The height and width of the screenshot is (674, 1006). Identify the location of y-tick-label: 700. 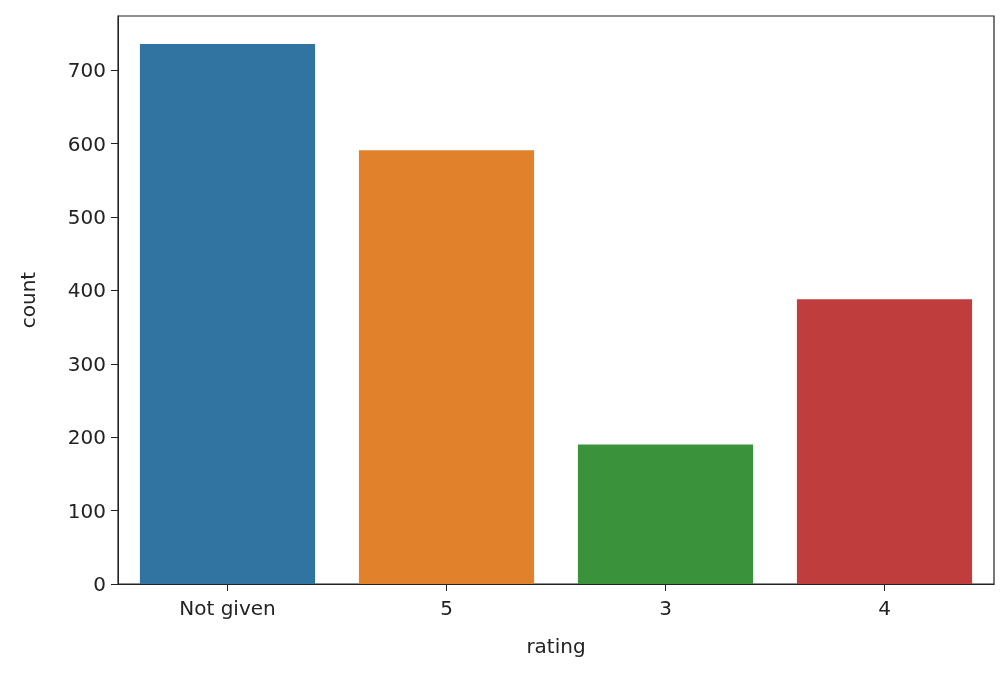
(86, 70).